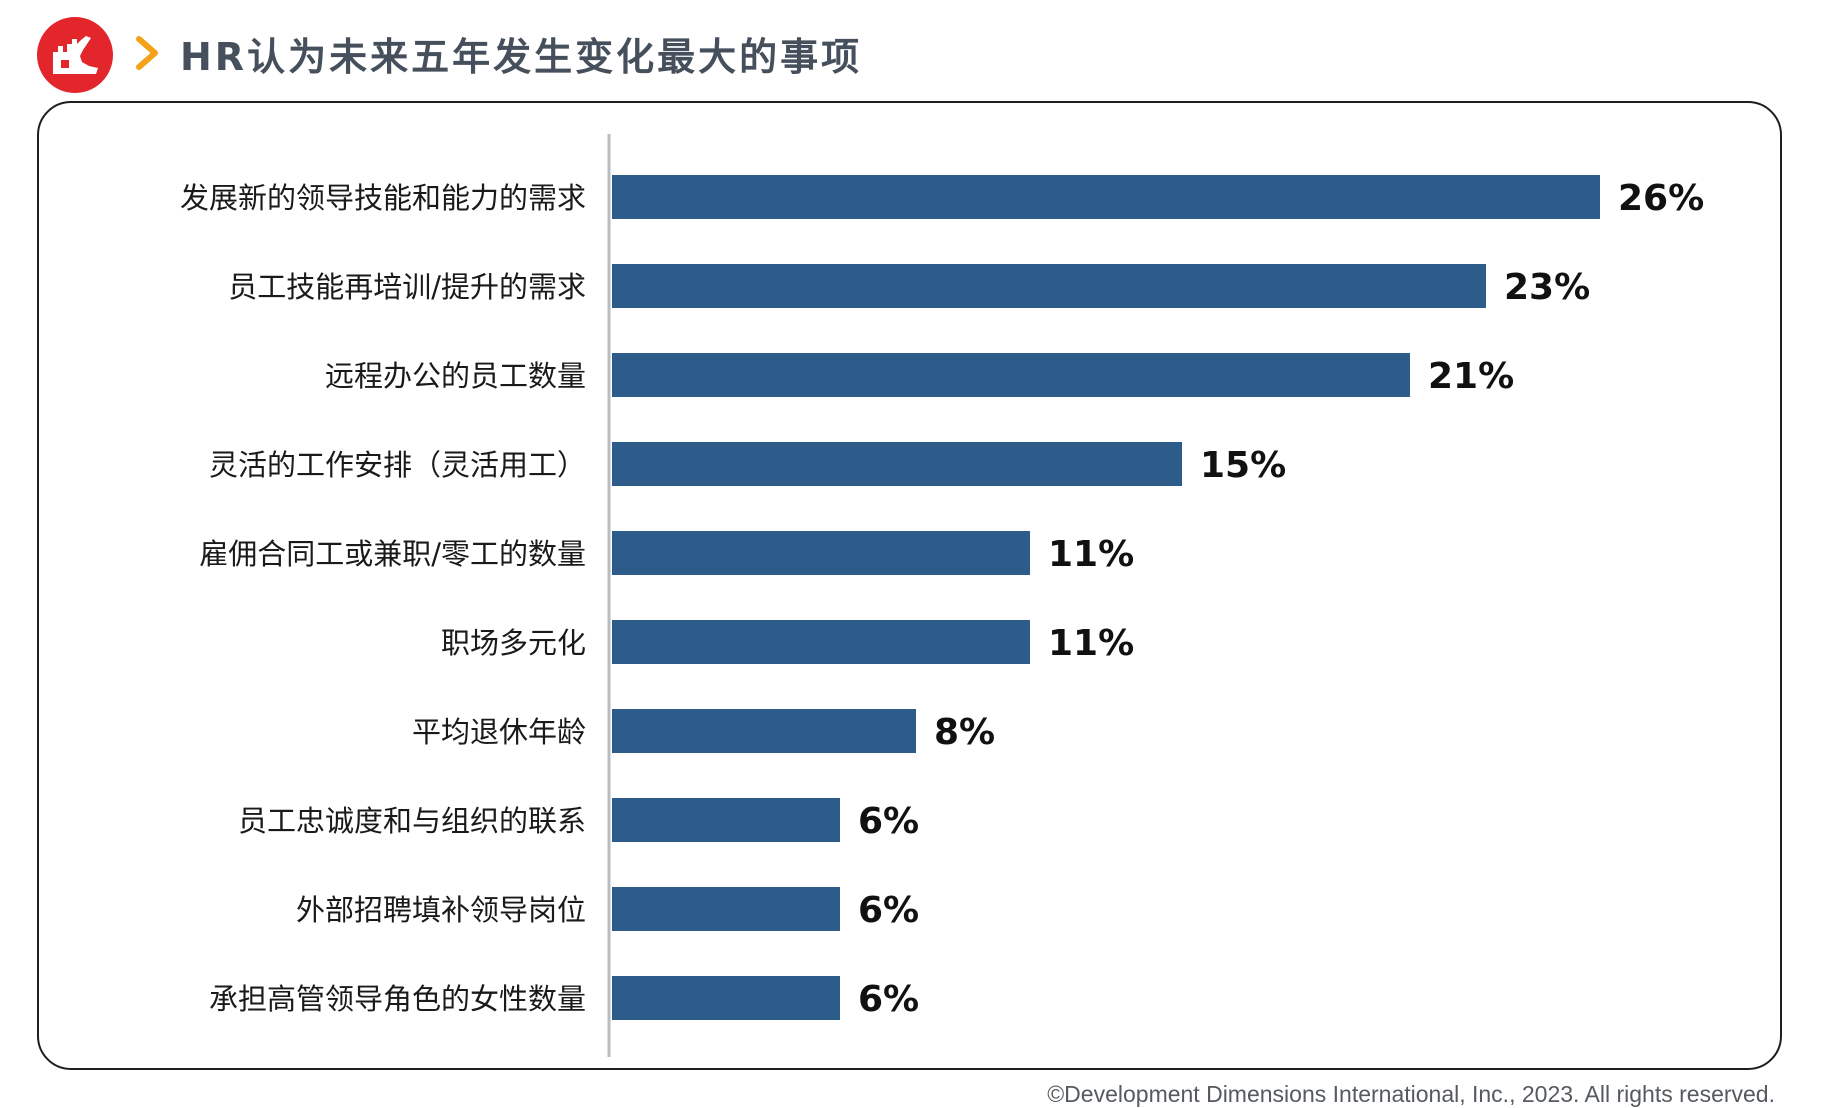 The image size is (1835, 1108). What do you see at coordinates (383, 198) in the screenshot?
I see `category-label: 发展新的领导技能和能力的需求` at bounding box center [383, 198].